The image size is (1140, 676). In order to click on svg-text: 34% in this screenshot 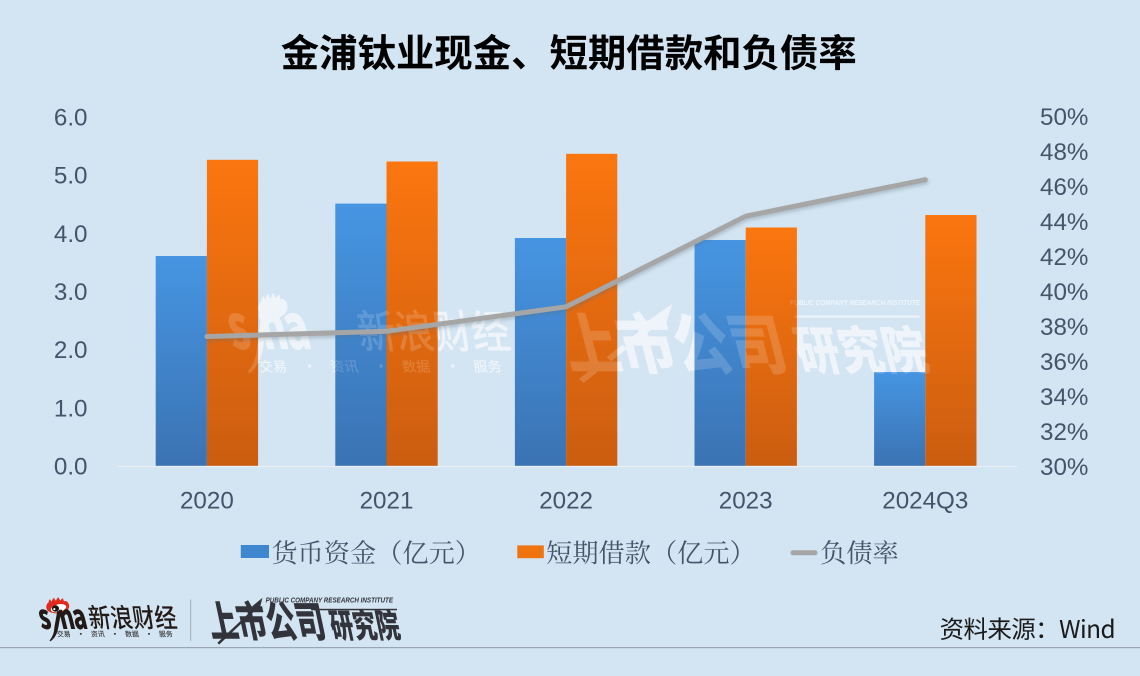, I will do `click(1064, 397)`.